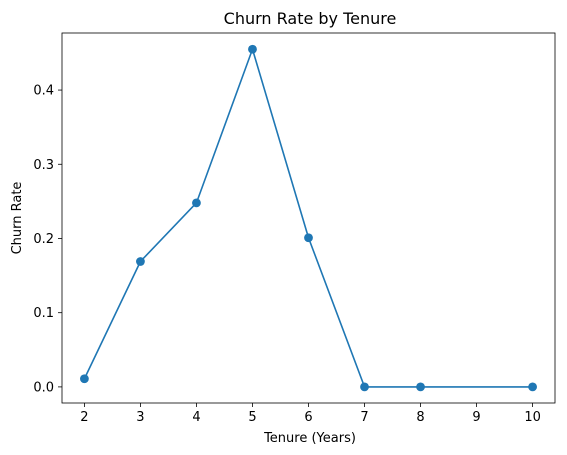  I want to click on y-axis-ticks: 0.0 0.1 0.2 0.3 0.4, so click(47, 239).